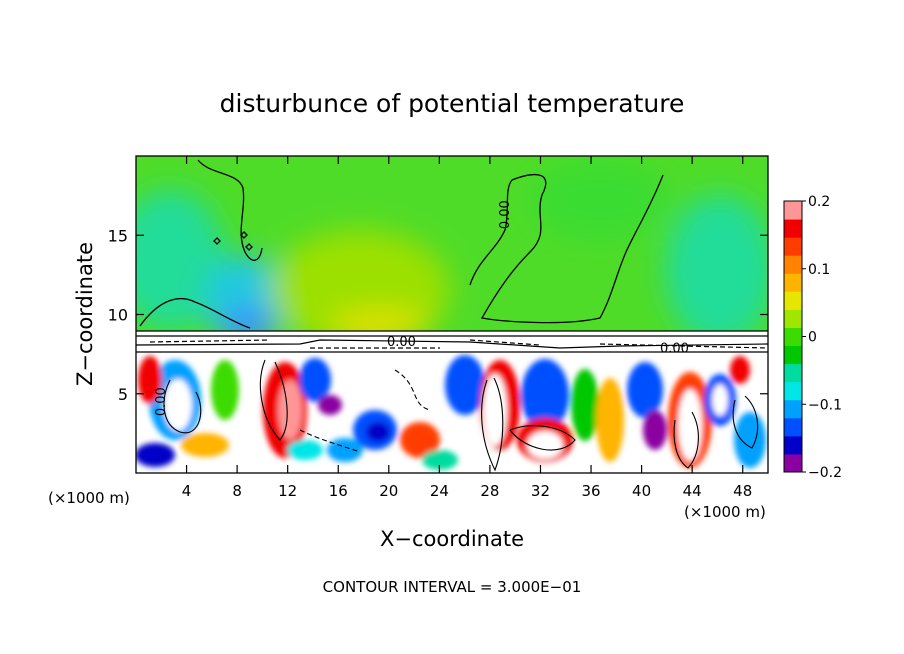  What do you see at coordinates (590, 491) in the screenshot?
I see `x-tick-label: 36` at bounding box center [590, 491].